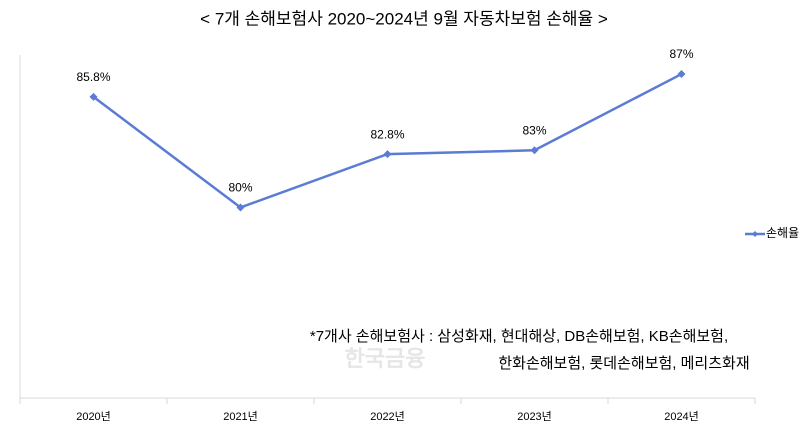  What do you see at coordinates (93, 416) in the screenshot?
I see `x-tick-label: 2020년` at bounding box center [93, 416].